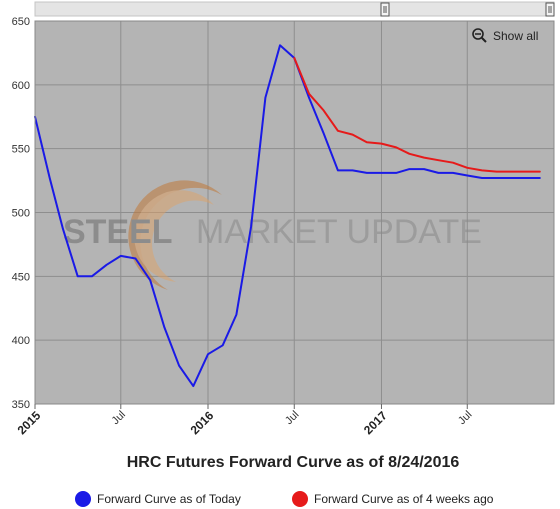 This screenshot has width=560, height=509. Describe the element at coordinates (385, 9) in the screenshot. I see `navigator-left-handle` at that location.